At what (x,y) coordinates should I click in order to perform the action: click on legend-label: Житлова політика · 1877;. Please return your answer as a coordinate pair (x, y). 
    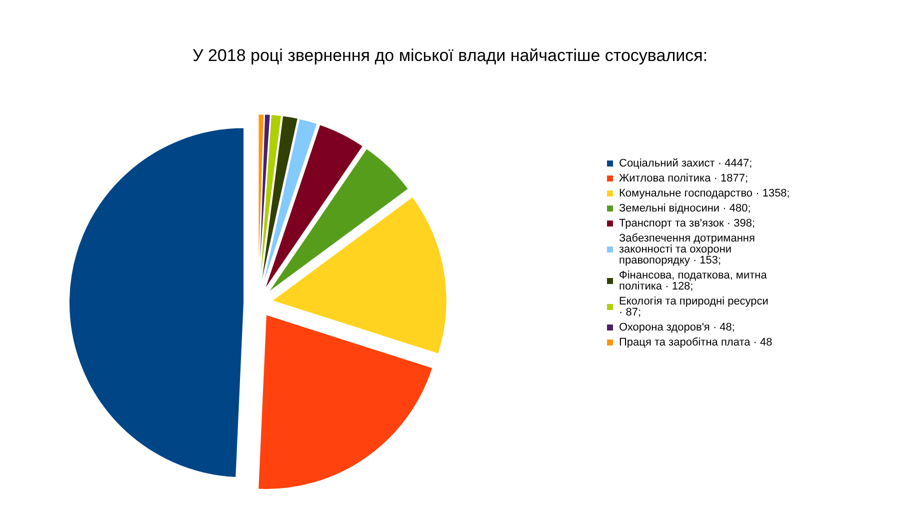
    Looking at the image, I should click on (683, 178).